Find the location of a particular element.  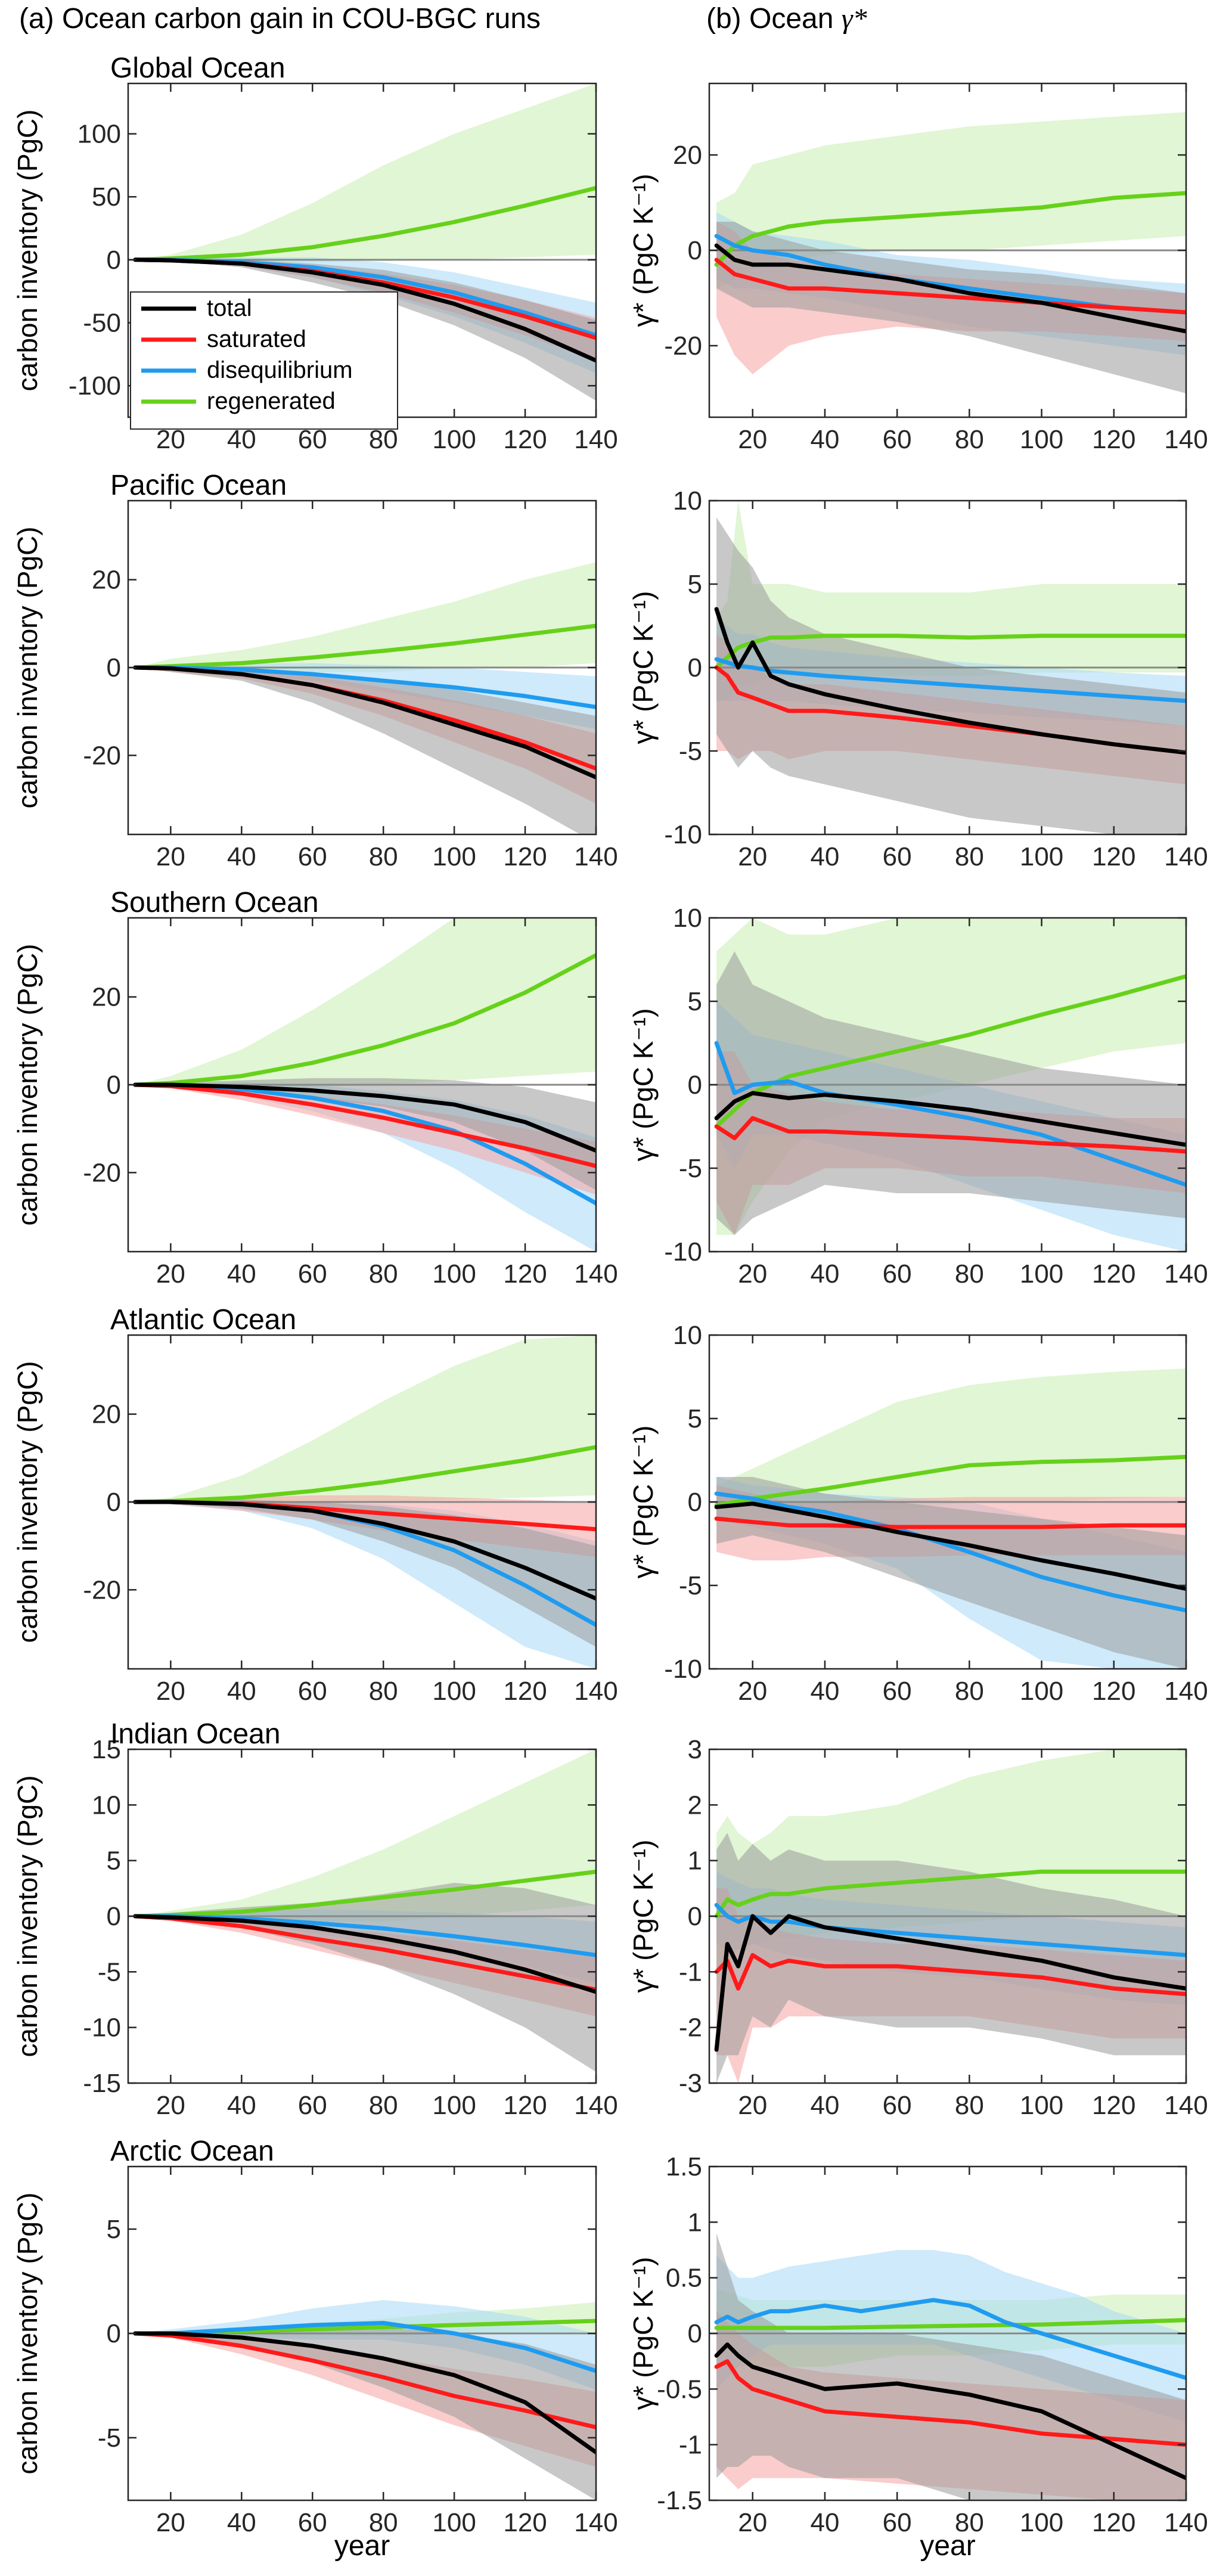

column-a-title: (a) Ocean carbon gain in COU-BGC runs is located at coordinates (280, 19).